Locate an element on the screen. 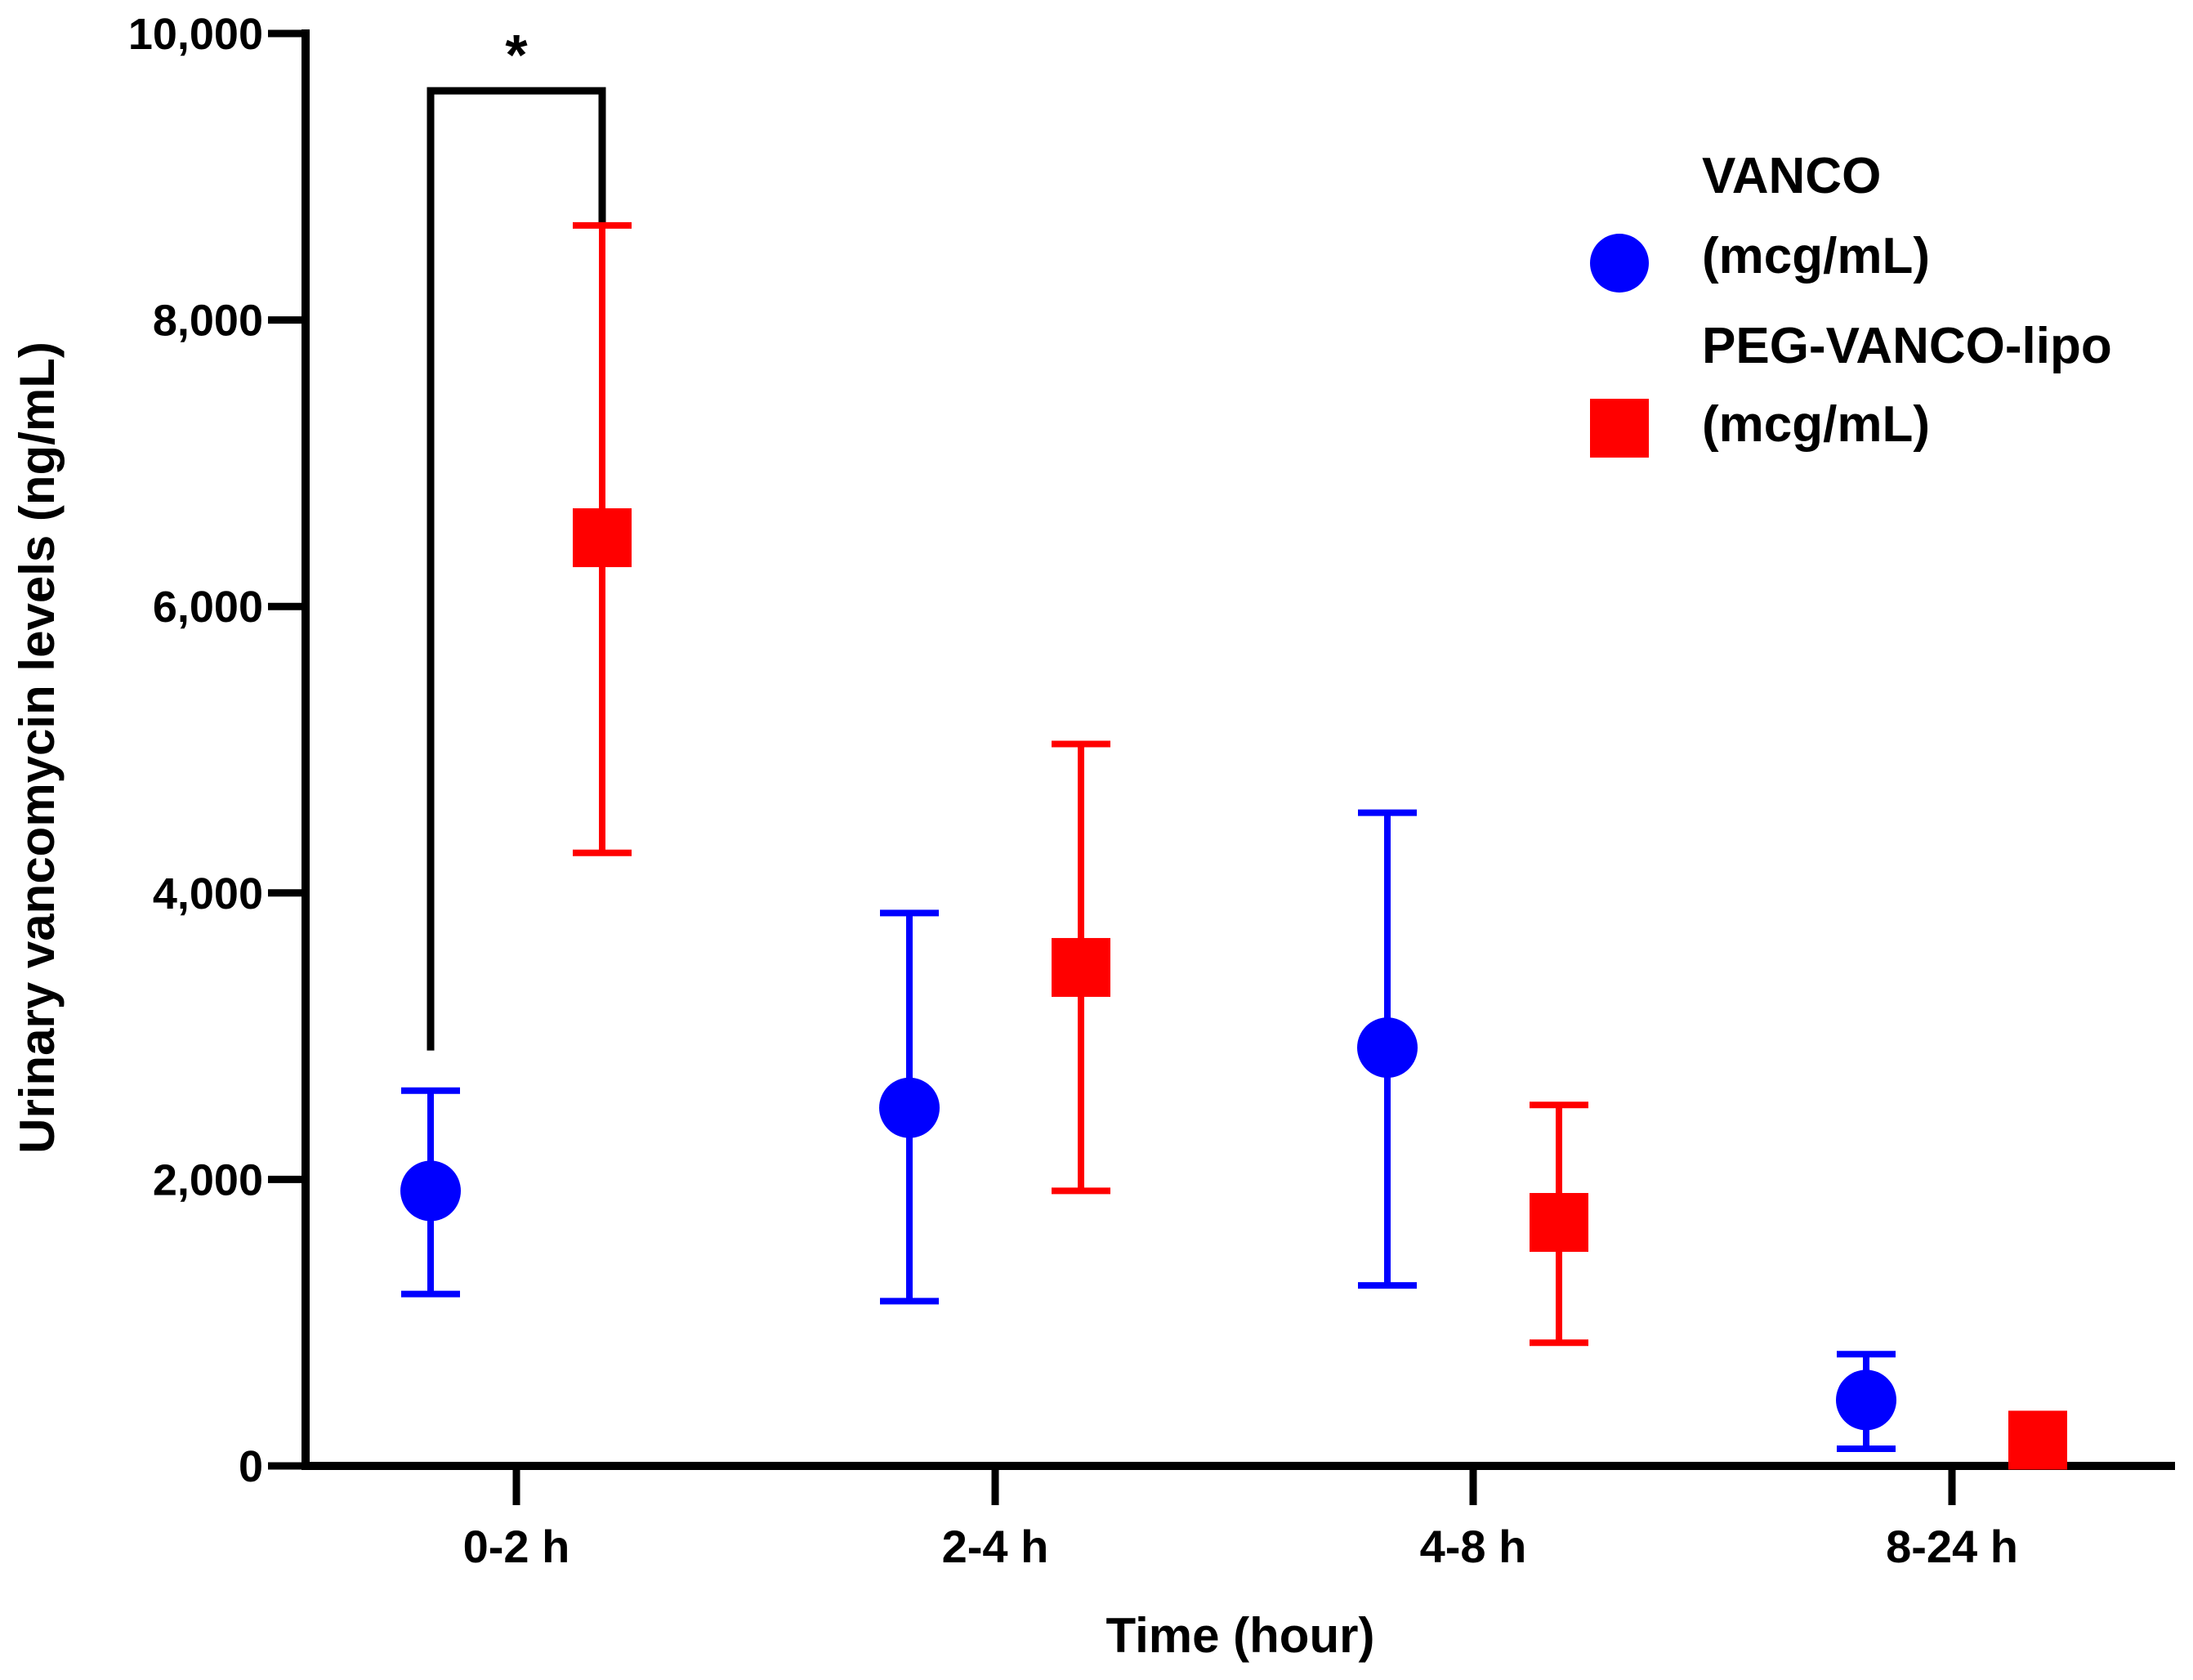  x-ticks: 0-2 h 2-4 h 4-8 h 8-24 h is located at coordinates (1240, 1519).